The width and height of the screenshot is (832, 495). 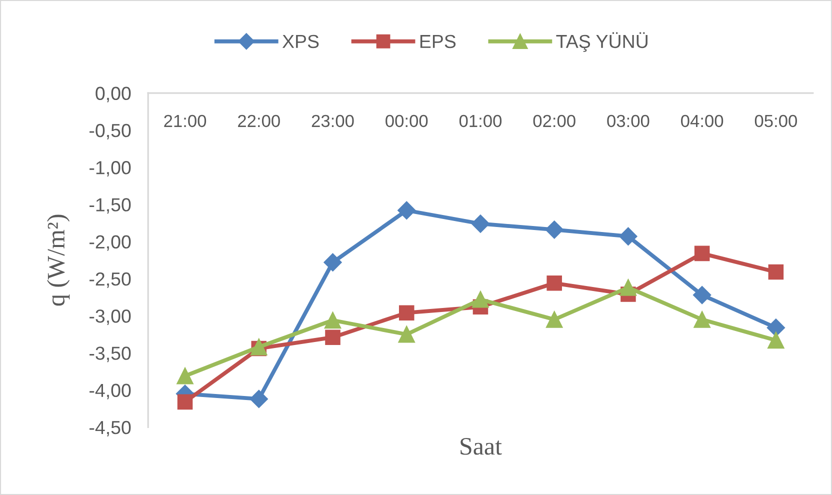 I want to click on x-axis-title: Saat, so click(x=481, y=446).